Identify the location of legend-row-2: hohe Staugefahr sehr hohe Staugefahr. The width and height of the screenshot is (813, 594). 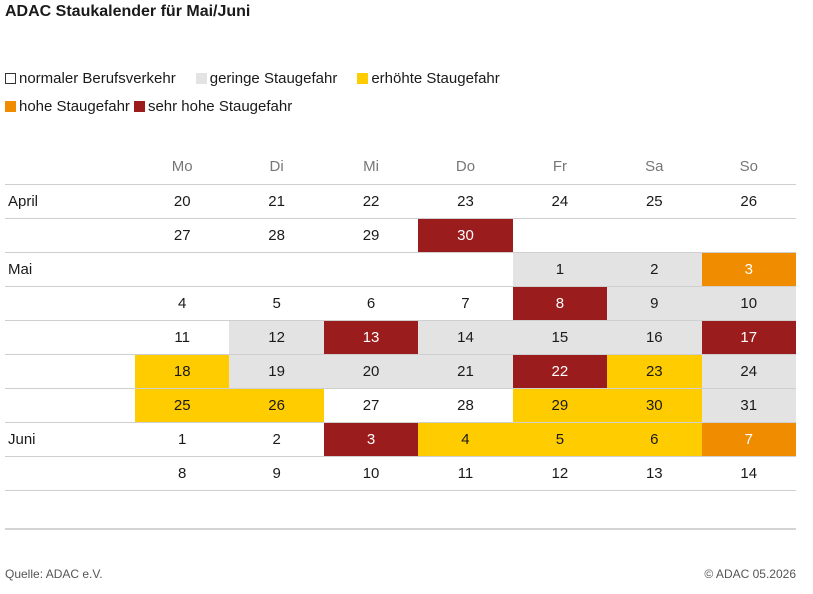
(262, 106).